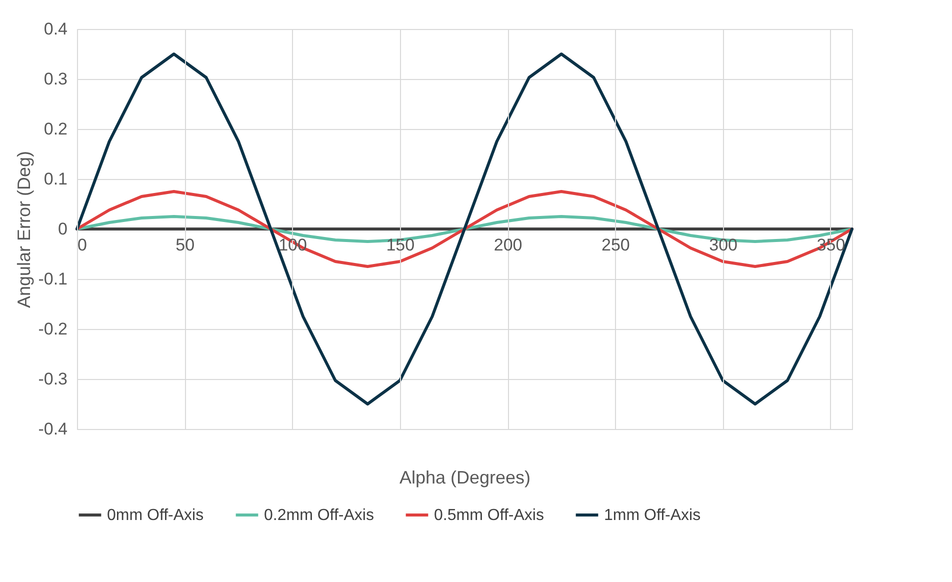  Describe the element at coordinates (24, 229) in the screenshot. I see `y-axis-title: Angular Error (Deg)` at that location.